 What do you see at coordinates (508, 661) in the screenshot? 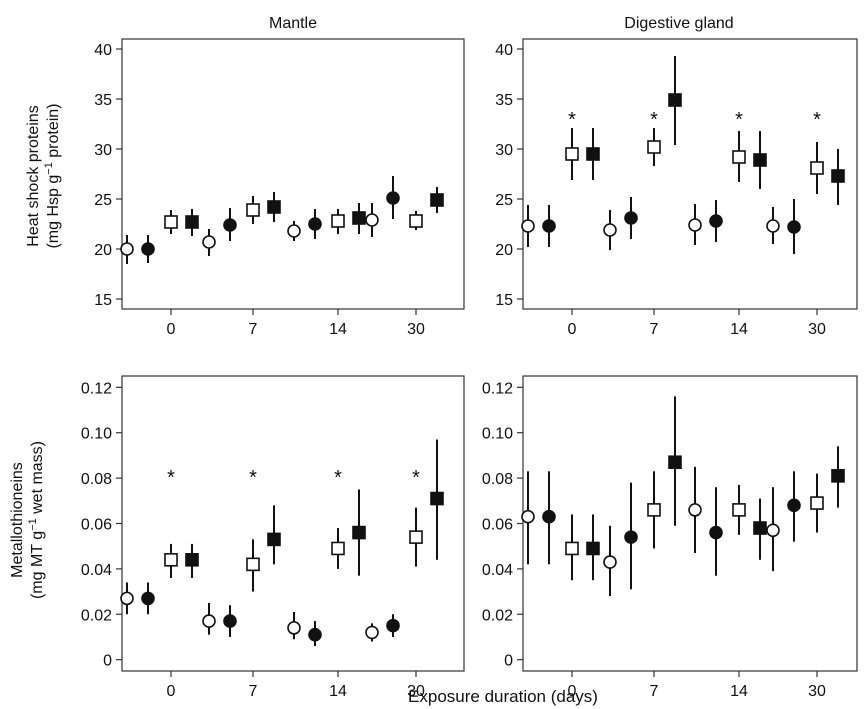
I see `y-tick-label: 0` at bounding box center [508, 661].